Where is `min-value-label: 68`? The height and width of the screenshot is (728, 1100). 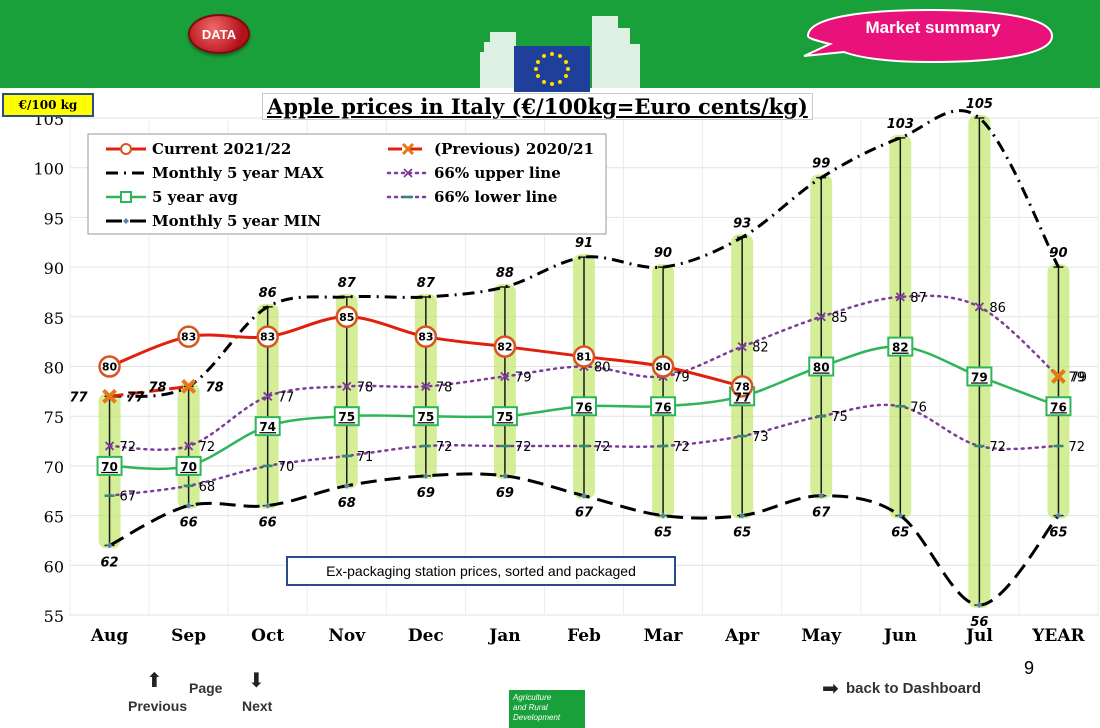 min-value-label: 68 is located at coordinates (347, 503).